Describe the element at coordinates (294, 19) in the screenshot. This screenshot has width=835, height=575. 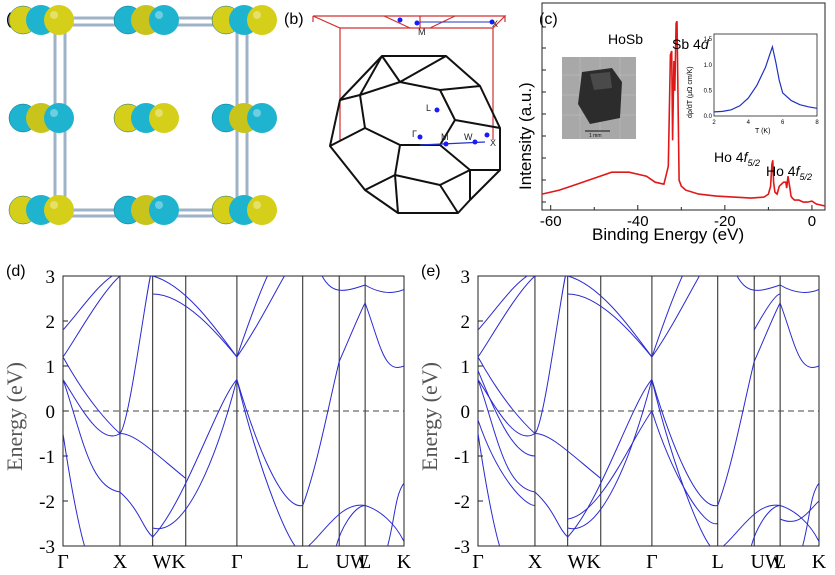
I see `panel-label-b: (b)` at that location.